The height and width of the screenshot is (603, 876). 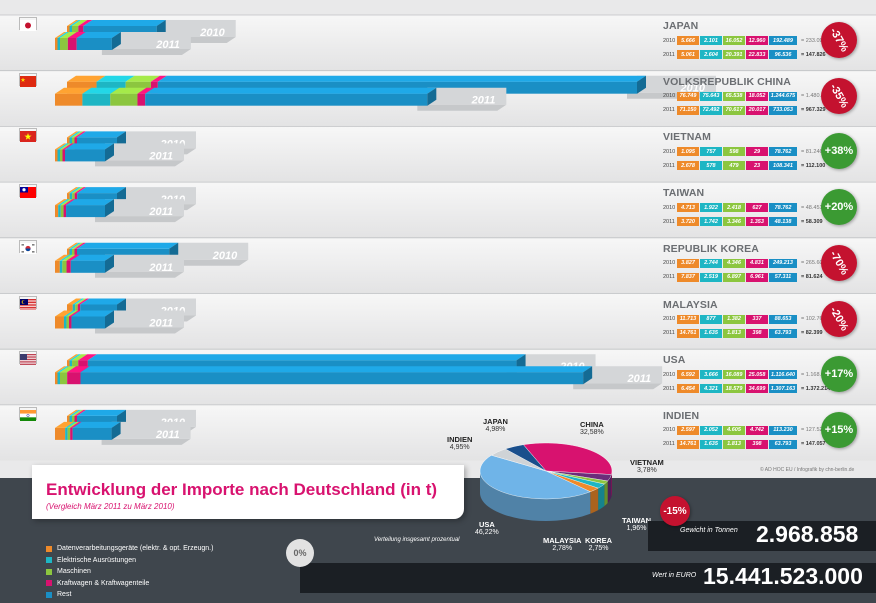 What do you see at coordinates (711, 54) in the screenshot?
I see `table-cell-1: 2.604` at bounding box center [711, 54].